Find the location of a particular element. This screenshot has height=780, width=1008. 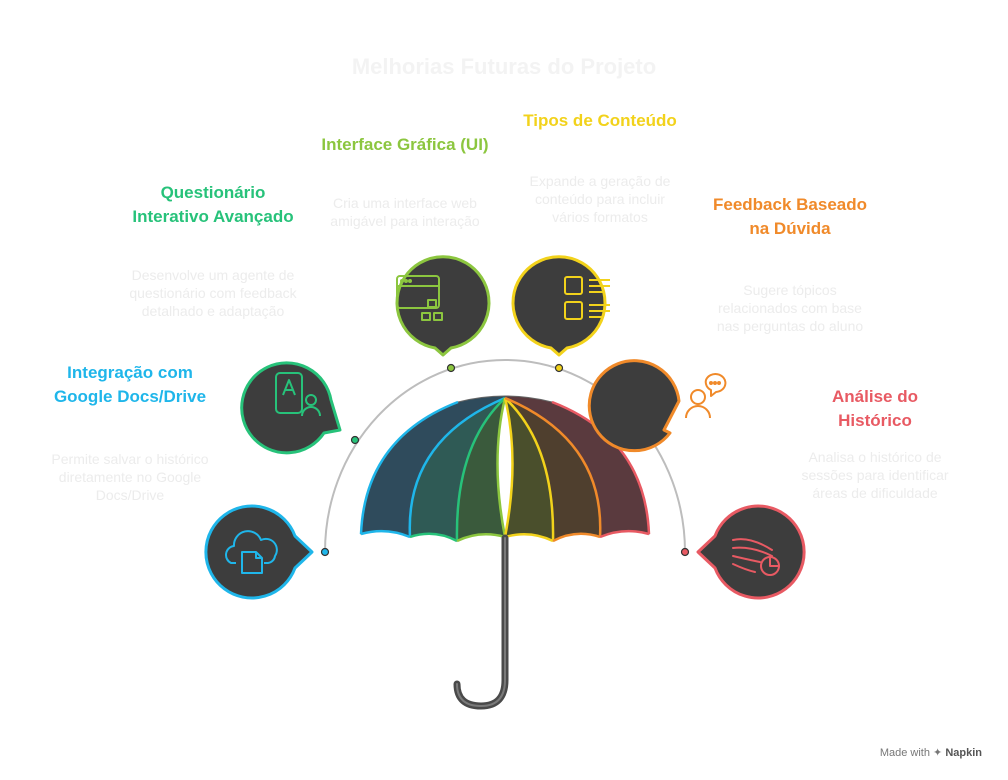

analytics-chart-icon is located at coordinates (756, 557).